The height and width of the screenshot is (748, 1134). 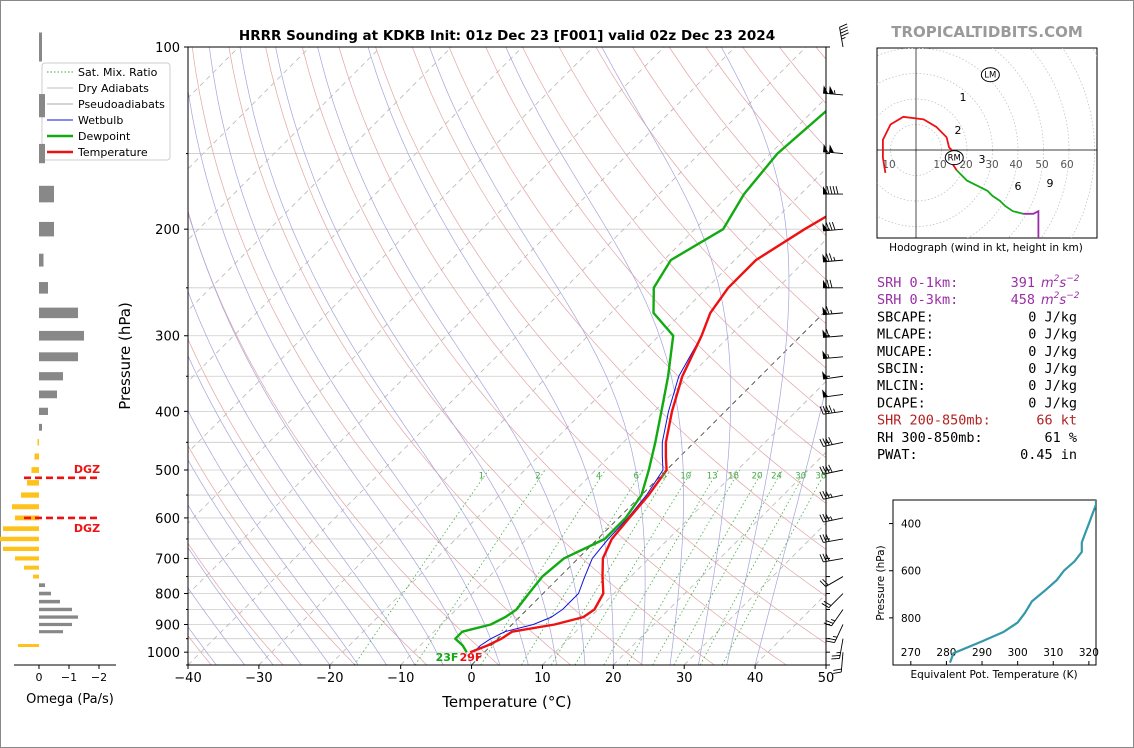 I want to click on stat-label: MLCIN:, so click(x=901, y=386).